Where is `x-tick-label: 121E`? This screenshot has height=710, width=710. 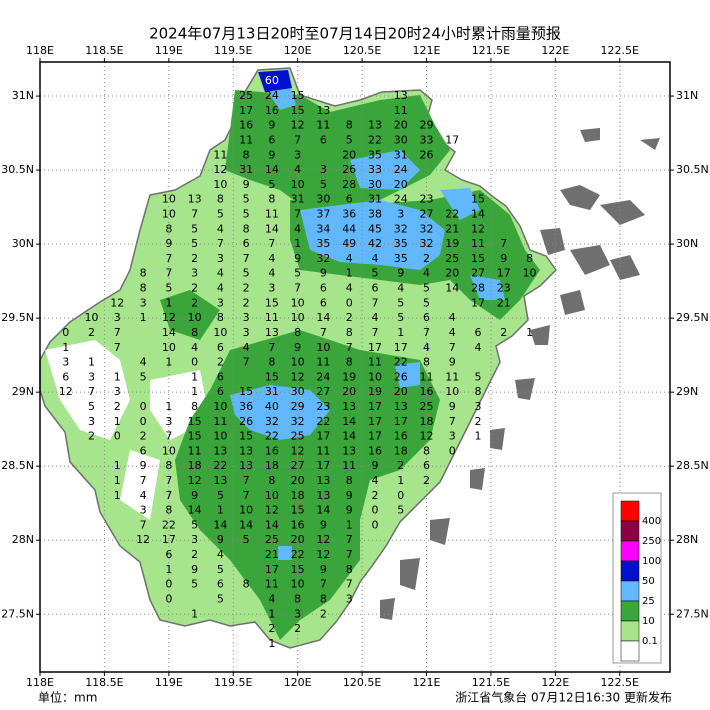 x-tick-label: 121E is located at coordinates (427, 682).